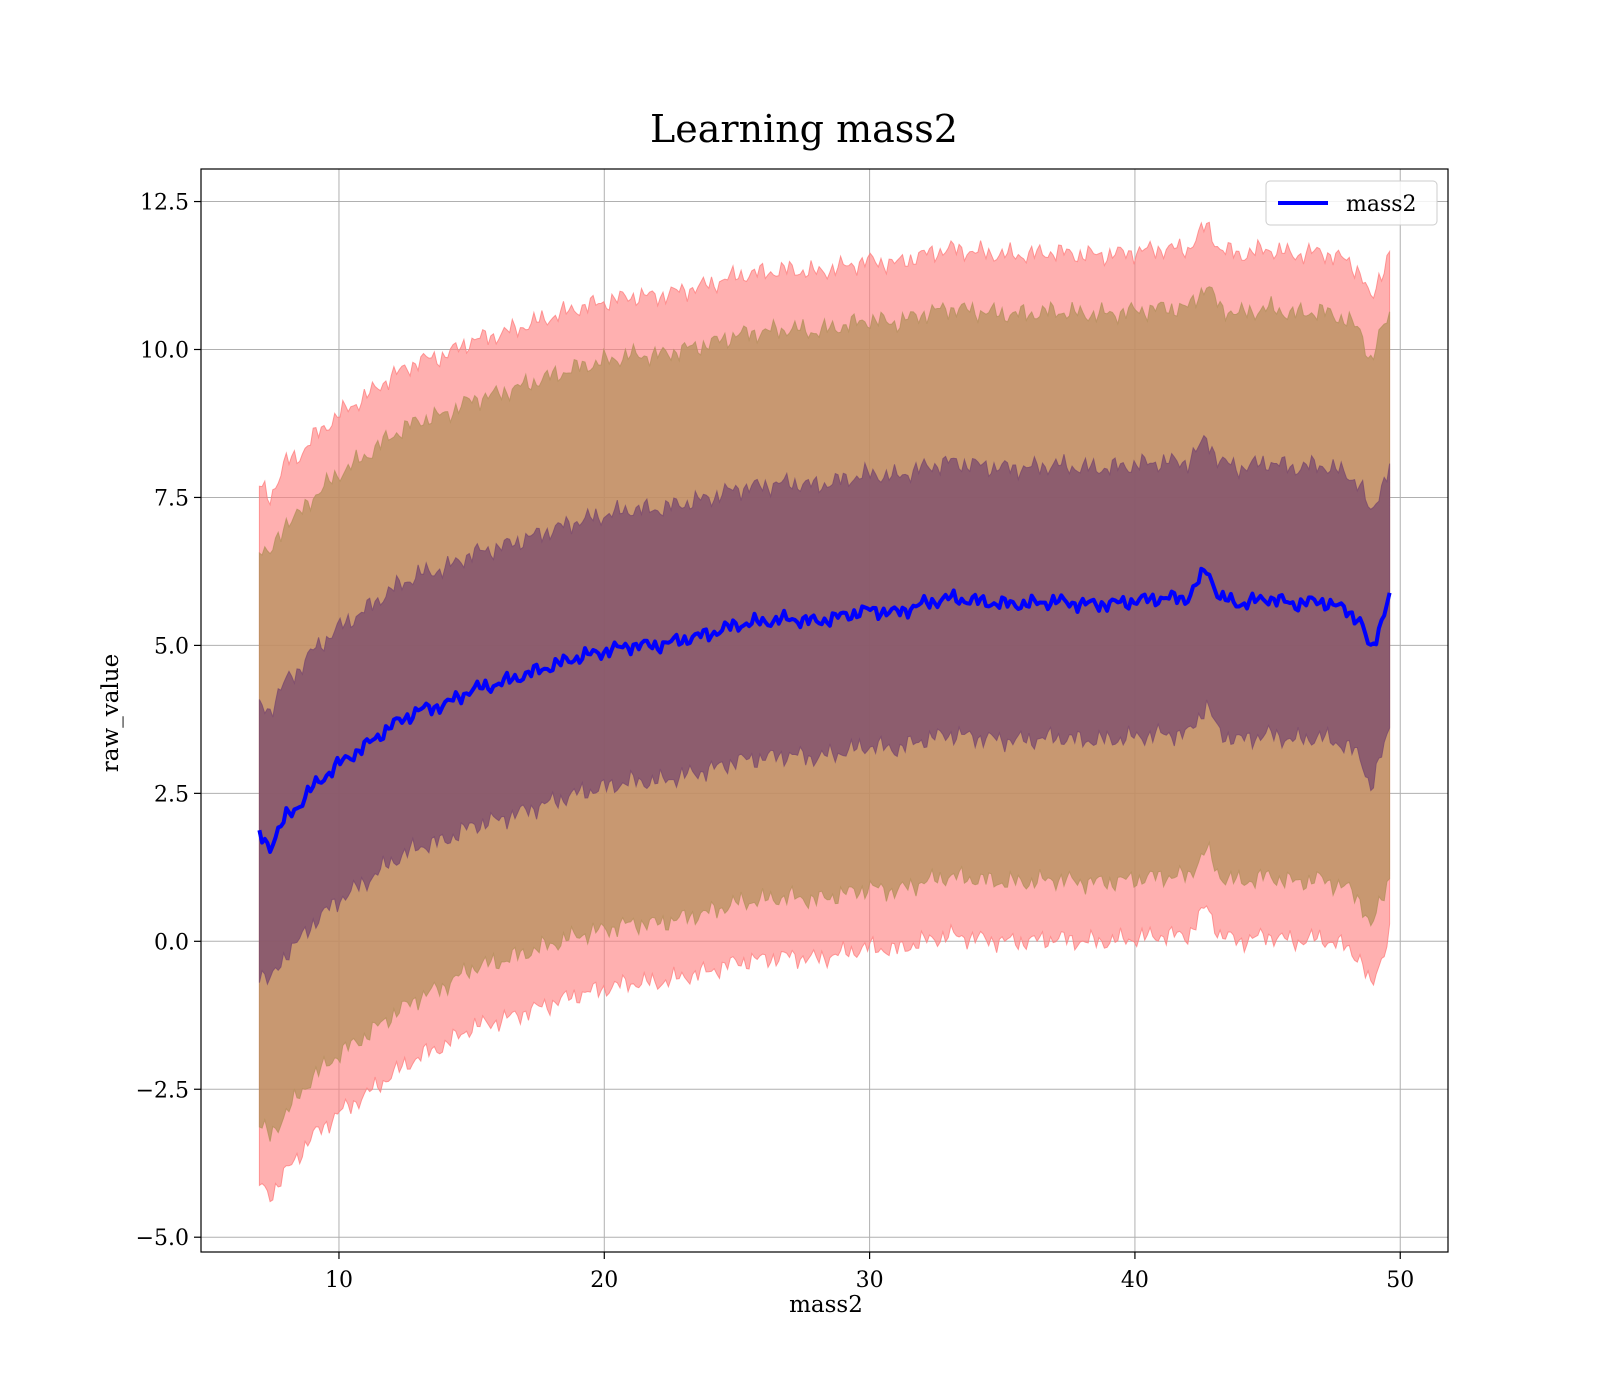  I want to click on y-tick-label: −5.0, so click(162, 1238).